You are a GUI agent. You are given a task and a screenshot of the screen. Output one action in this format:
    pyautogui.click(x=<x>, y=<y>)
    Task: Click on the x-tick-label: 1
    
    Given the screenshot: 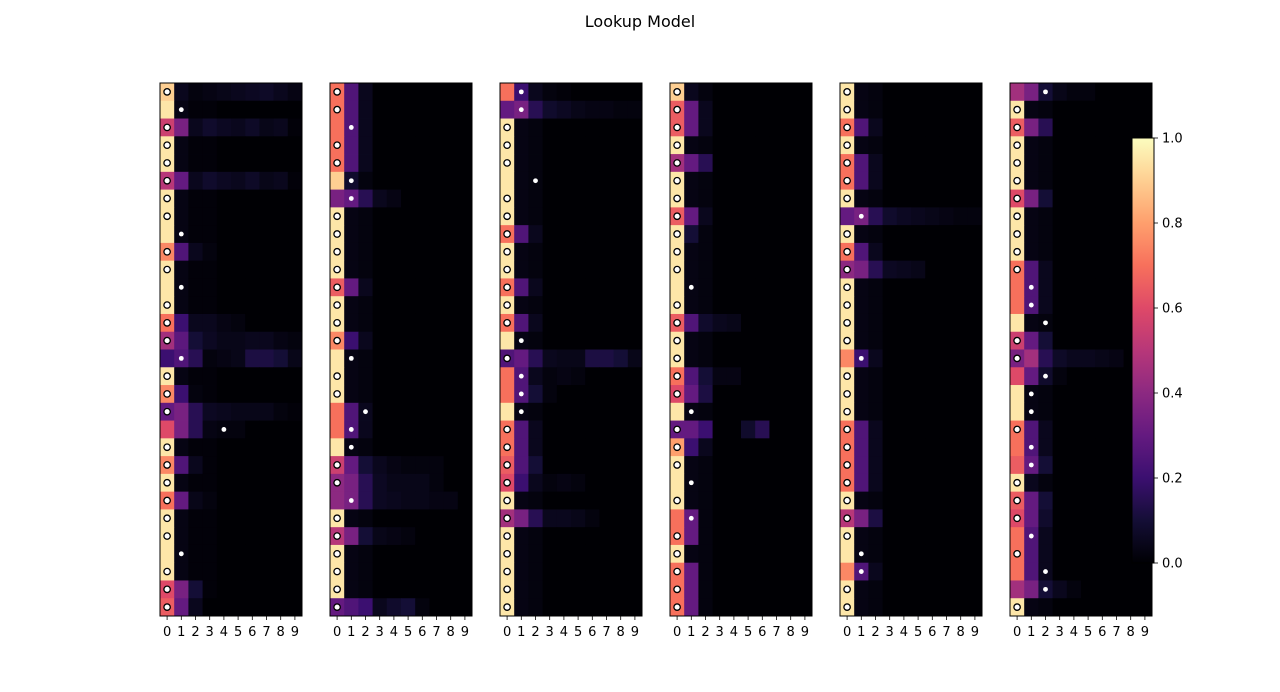 What is the action you would take?
    pyautogui.click(x=521, y=632)
    